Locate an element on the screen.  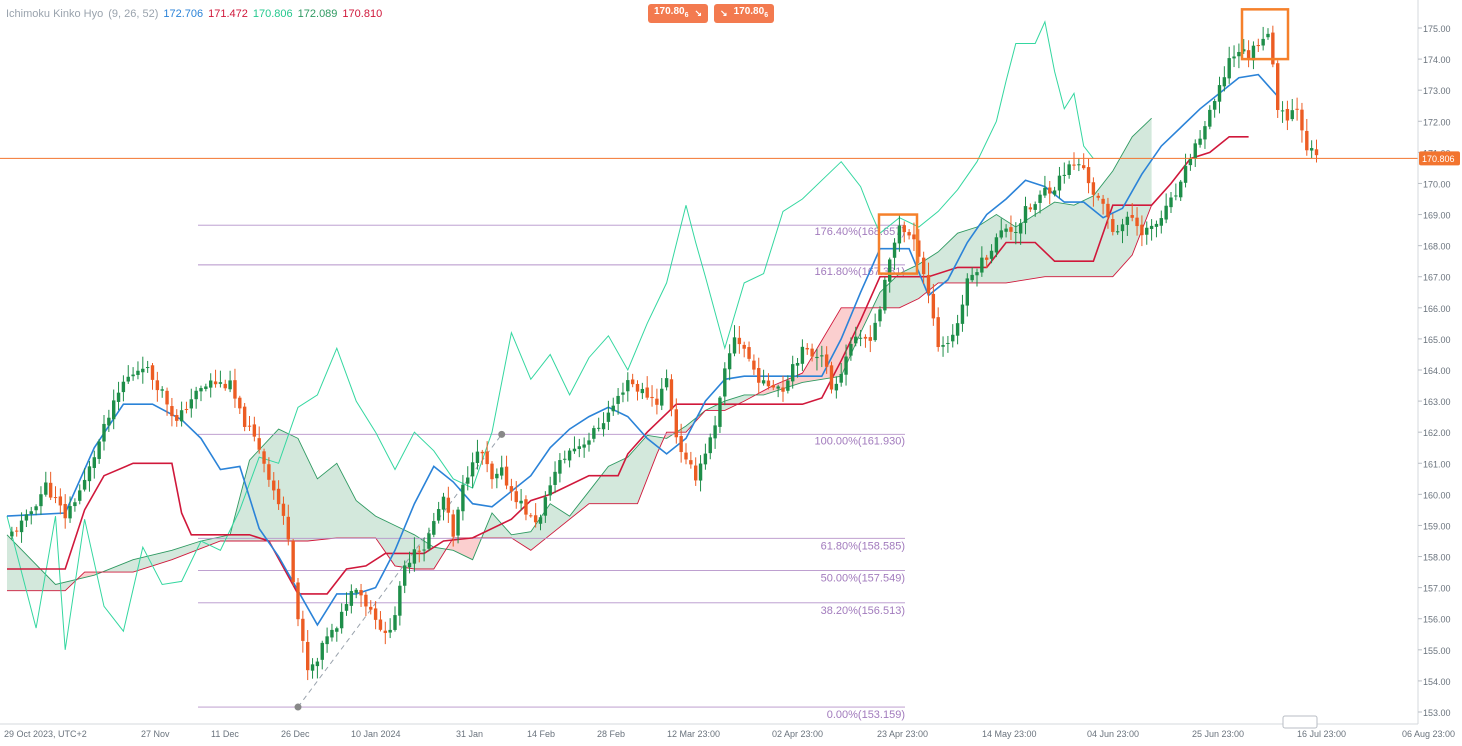
y-tick-label: 156.00 is located at coordinates (1437, 620).